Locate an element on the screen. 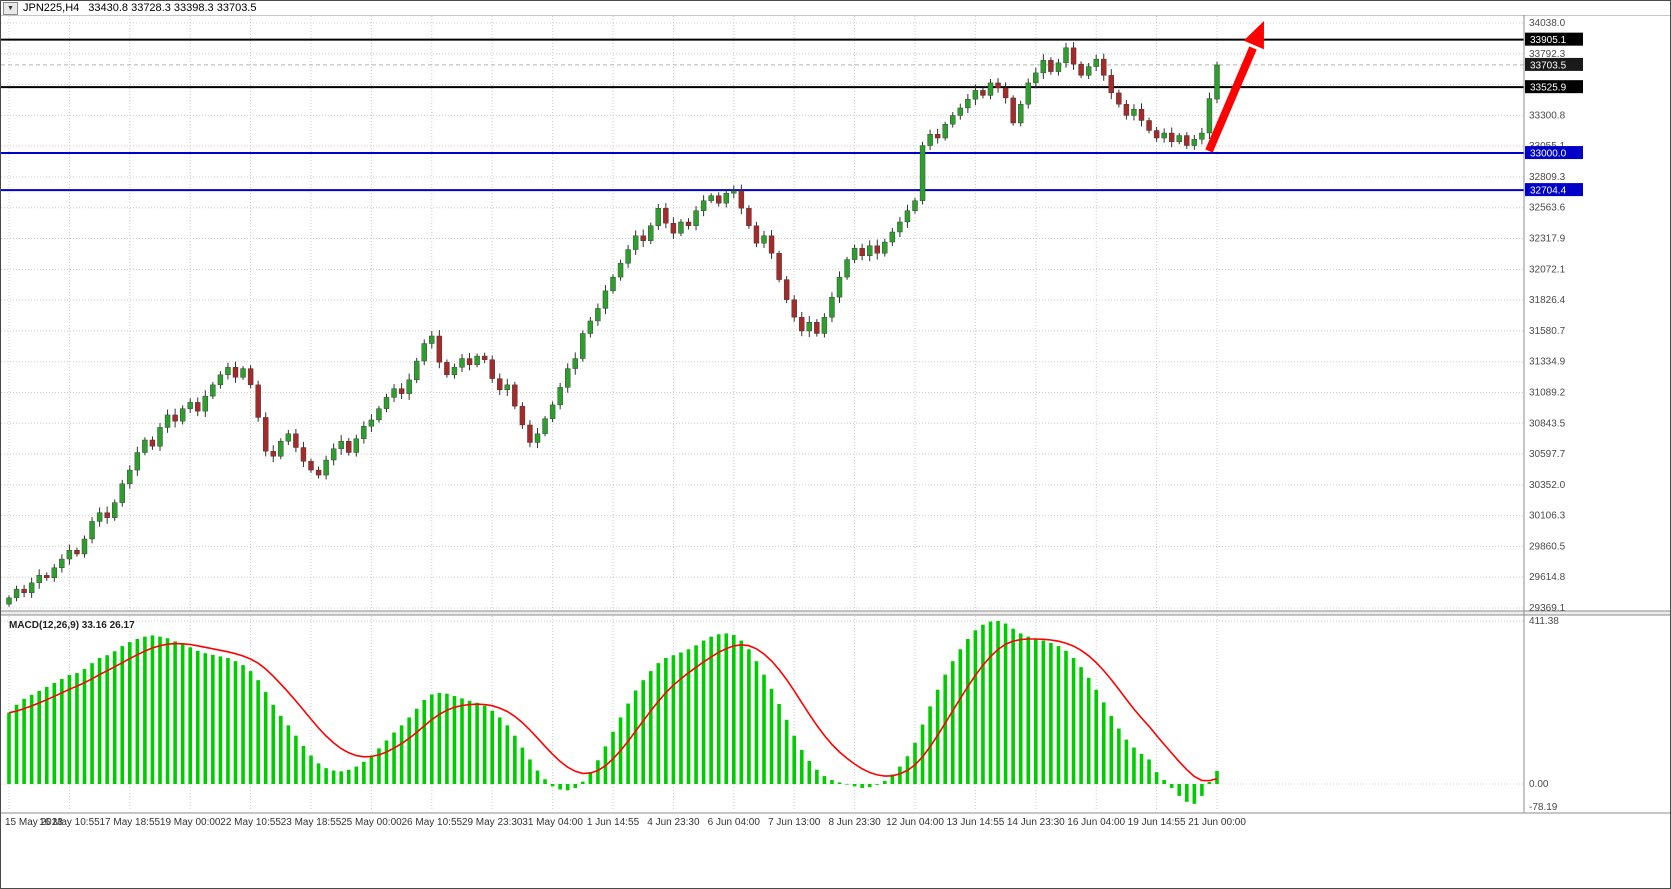  price-tick-label: 30597.7 is located at coordinates (1547, 454).